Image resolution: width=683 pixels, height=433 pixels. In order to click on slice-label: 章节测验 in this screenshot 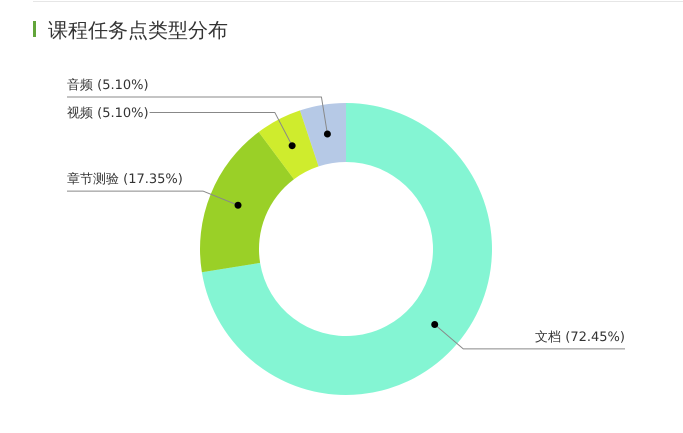, I will do `click(93, 180)`.